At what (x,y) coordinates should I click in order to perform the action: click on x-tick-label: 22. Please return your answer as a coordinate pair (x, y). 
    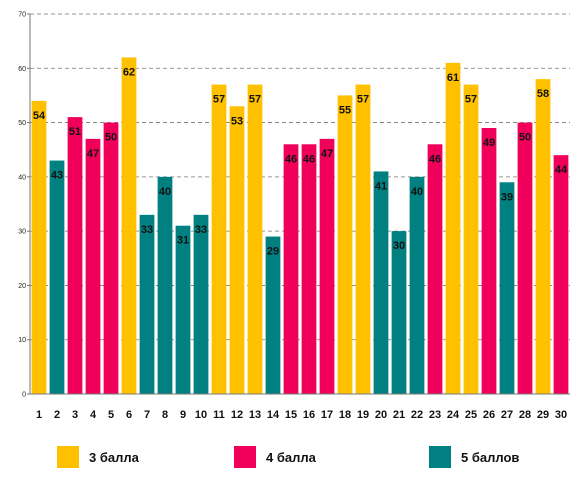
    Looking at the image, I should click on (417, 415).